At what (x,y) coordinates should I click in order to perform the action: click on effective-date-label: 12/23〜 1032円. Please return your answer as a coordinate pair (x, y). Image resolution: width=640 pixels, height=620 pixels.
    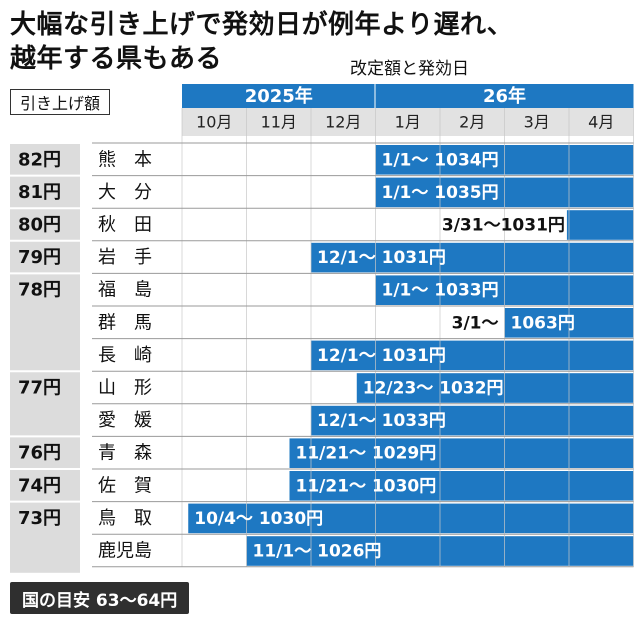
    Looking at the image, I should click on (433, 389).